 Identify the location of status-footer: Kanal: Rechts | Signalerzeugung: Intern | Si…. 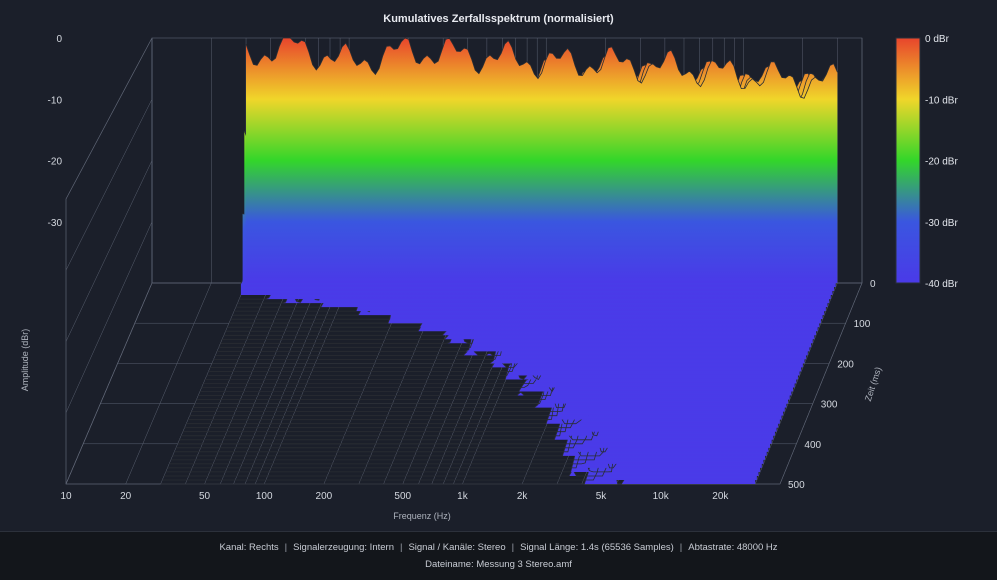
(498, 555).